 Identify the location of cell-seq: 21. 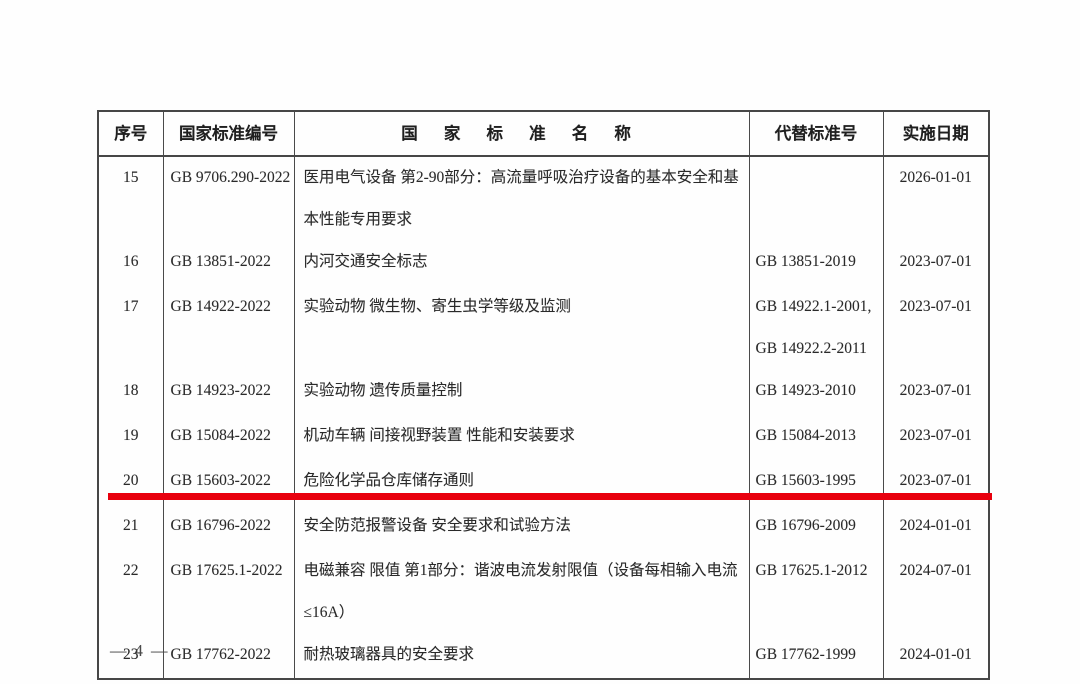
(130, 527).